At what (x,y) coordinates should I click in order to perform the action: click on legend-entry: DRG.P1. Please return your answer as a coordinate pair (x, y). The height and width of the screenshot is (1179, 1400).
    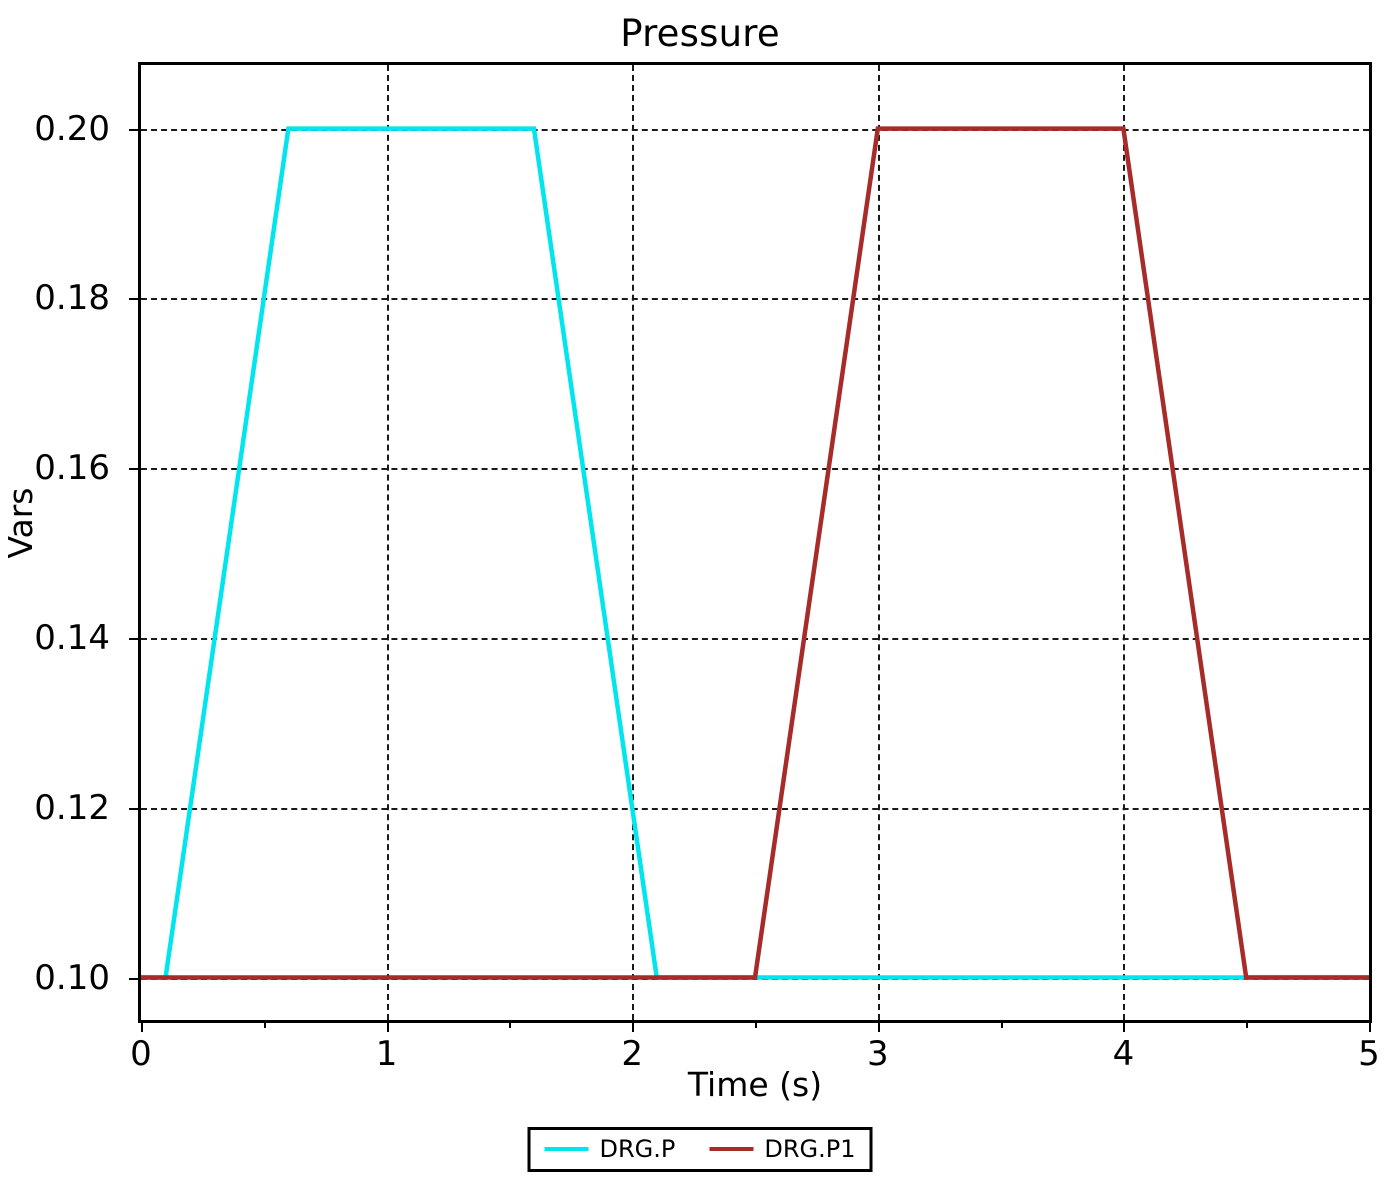
    Looking at the image, I should click on (782, 1149).